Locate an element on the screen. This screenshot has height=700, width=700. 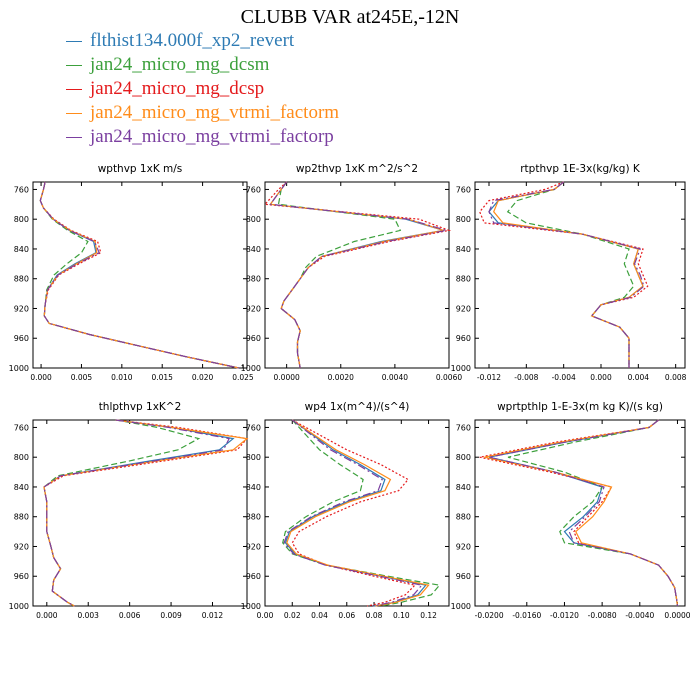
x-tick-label: 0.10 is located at coordinates (401, 615).